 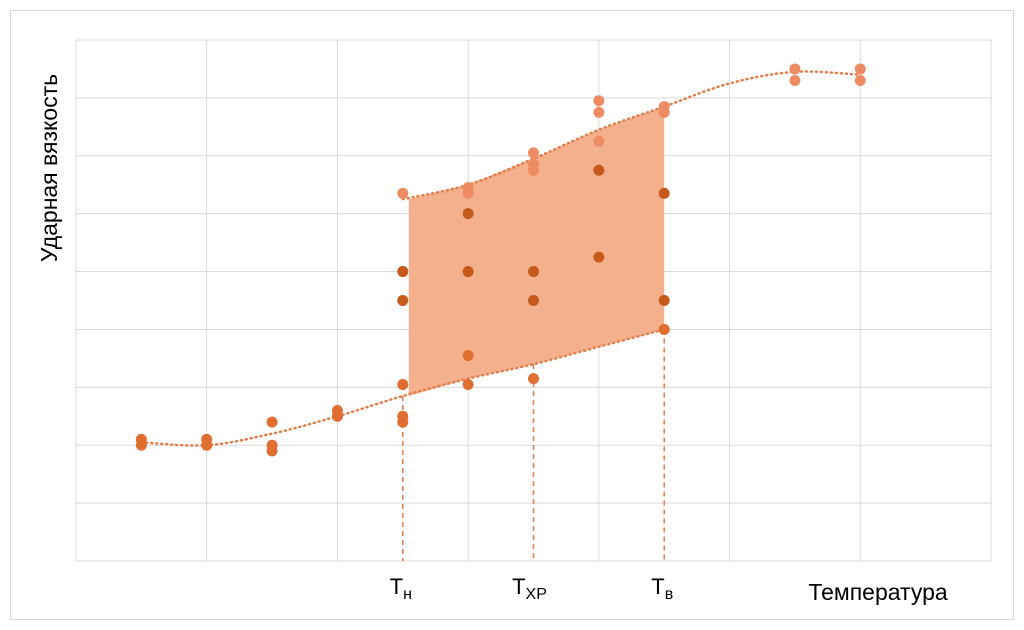 I want to click on y-axis-title: Ударная вязкость, so click(x=49, y=168).